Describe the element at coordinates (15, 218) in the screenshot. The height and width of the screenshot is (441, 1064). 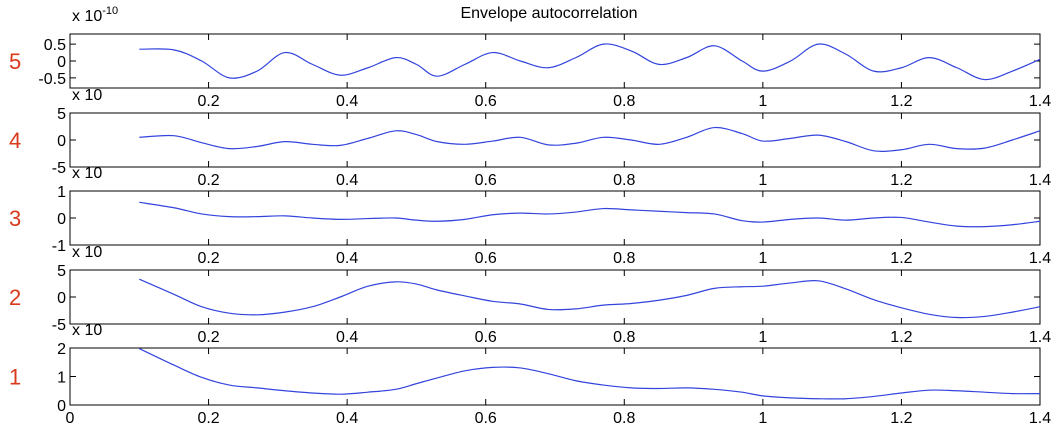
I see `row-number-label: 3` at that location.